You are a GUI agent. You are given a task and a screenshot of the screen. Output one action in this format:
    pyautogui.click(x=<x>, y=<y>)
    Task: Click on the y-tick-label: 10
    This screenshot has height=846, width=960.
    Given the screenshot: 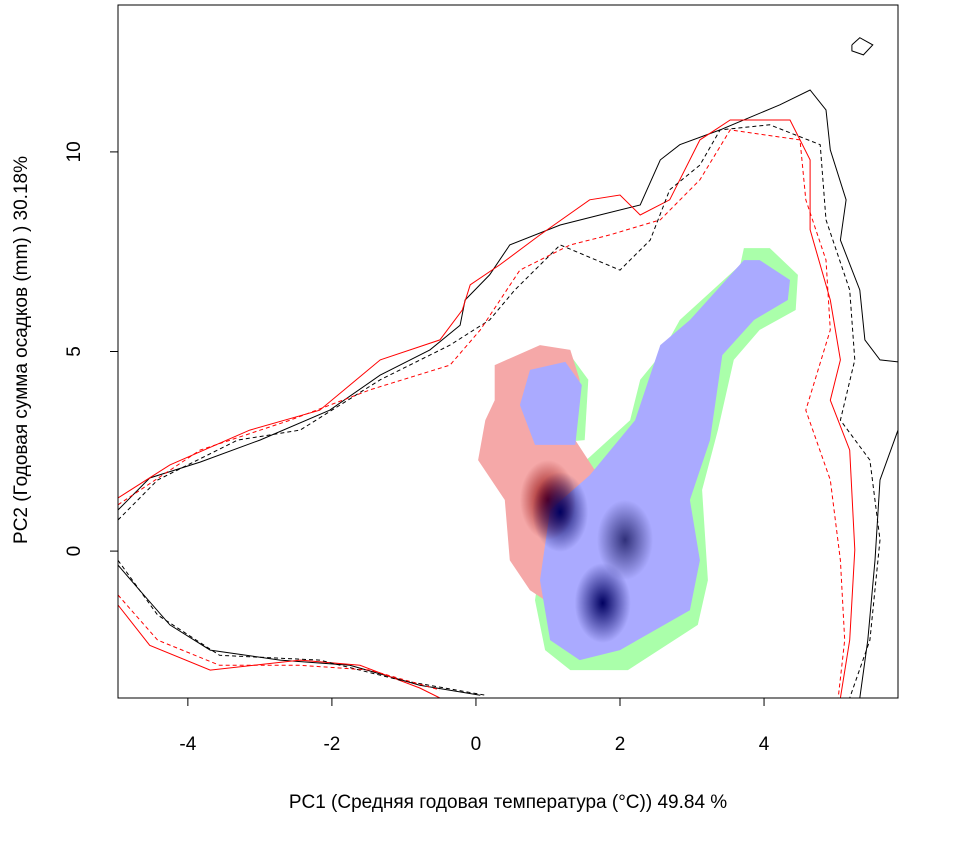 What is the action you would take?
    pyautogui.click(x=74, y=151)
    